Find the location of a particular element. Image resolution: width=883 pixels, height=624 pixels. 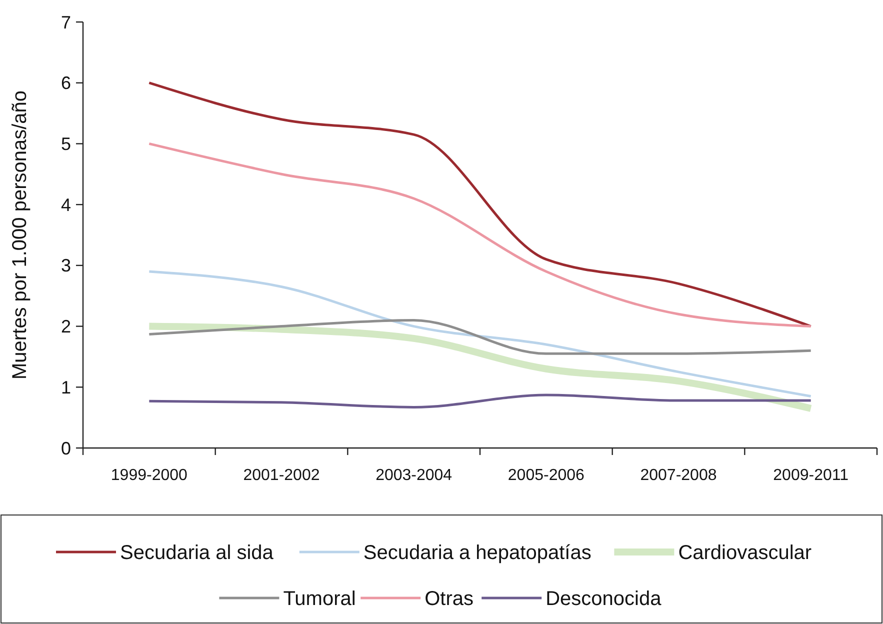

legend-label: Secudaria a hepatopatías is located at coordinates (477, 553).